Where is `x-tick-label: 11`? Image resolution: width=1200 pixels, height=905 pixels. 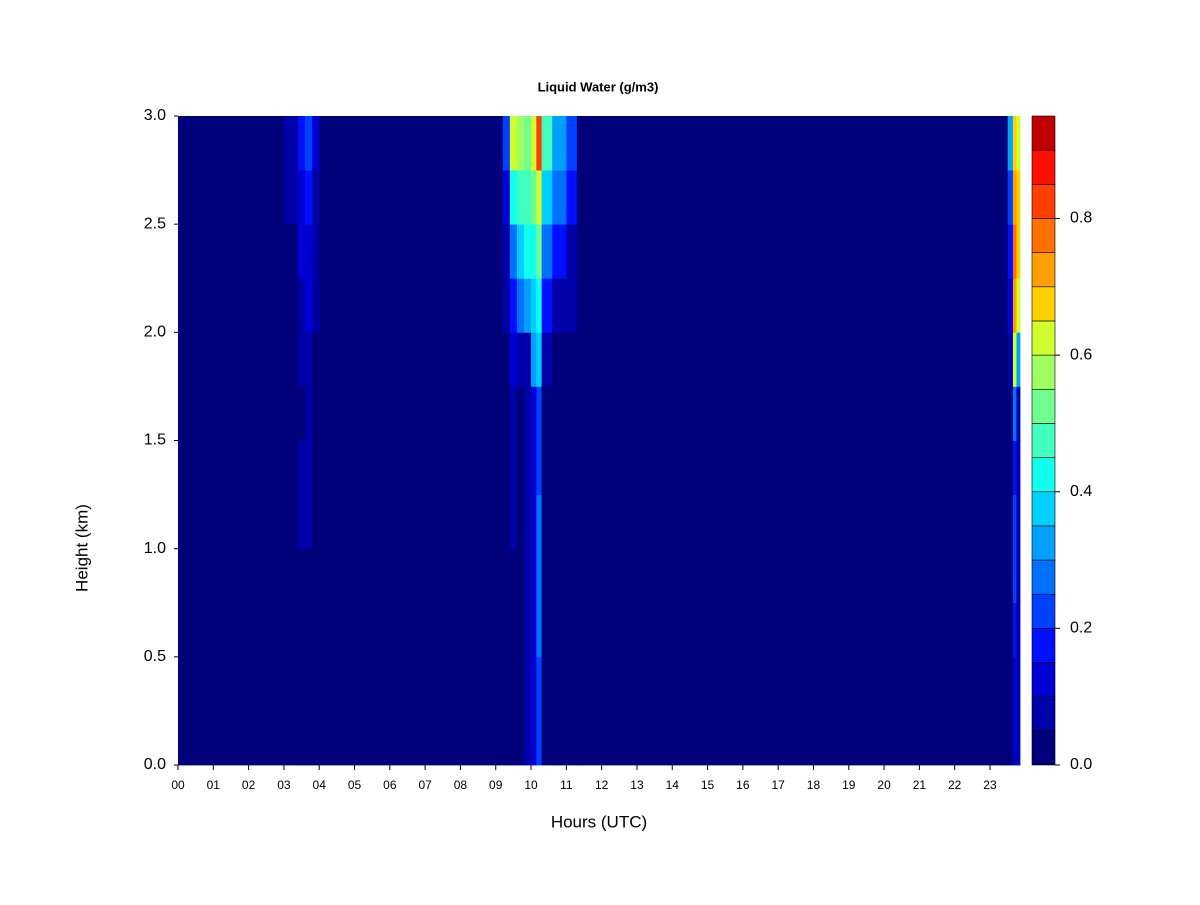
x-tick-label: 11 is located at coordinates (566, 785).